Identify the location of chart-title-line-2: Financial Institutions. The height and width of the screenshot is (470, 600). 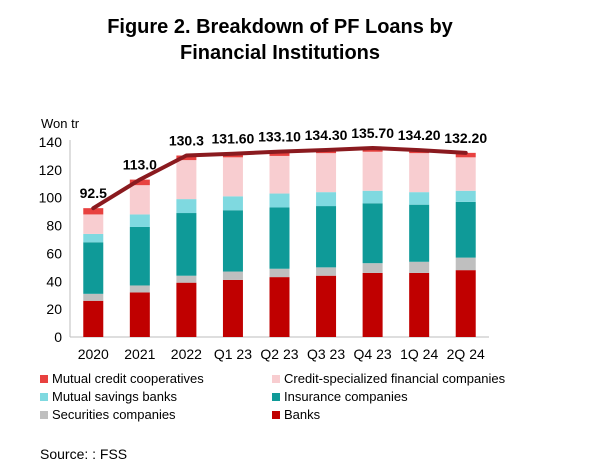
(279, 53).